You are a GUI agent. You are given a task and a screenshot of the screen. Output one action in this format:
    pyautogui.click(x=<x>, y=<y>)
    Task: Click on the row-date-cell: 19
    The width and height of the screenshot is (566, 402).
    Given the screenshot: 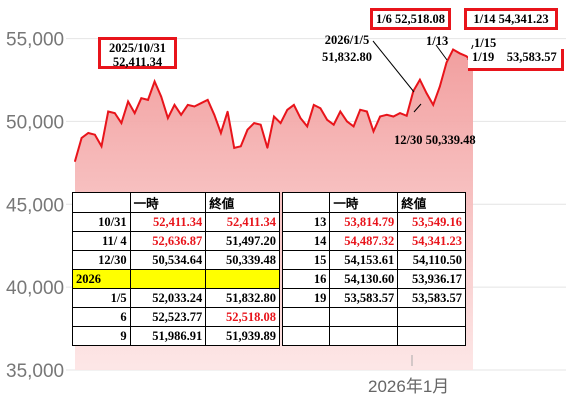 What is the action you would take?
    pyautogui.click(x=306, y=298)
    